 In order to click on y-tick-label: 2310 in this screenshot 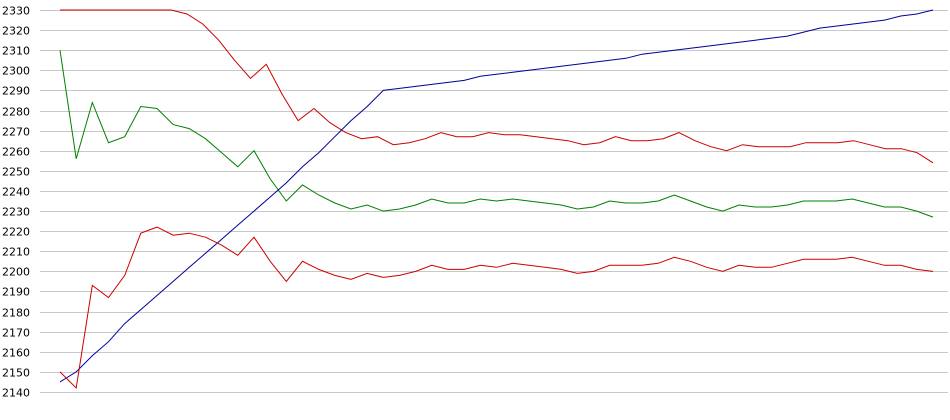, I will do `click(16, 51)`.